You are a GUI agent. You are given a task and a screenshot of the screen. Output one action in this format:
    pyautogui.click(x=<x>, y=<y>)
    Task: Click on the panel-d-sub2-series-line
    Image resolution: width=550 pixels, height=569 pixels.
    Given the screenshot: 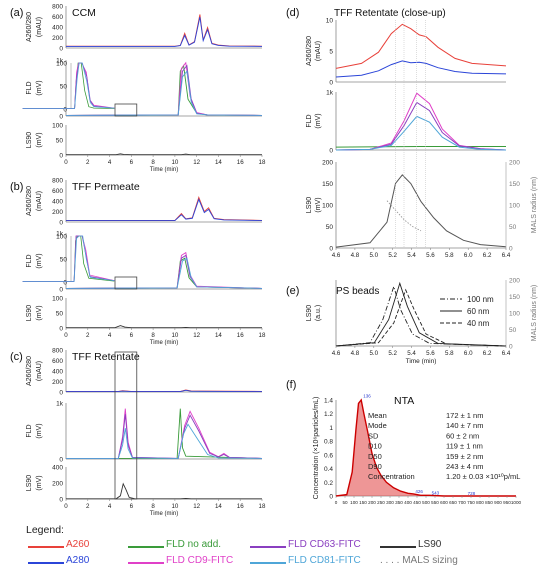 What is the action you would take?
    pyautogui.click(x=404, y=216)
    